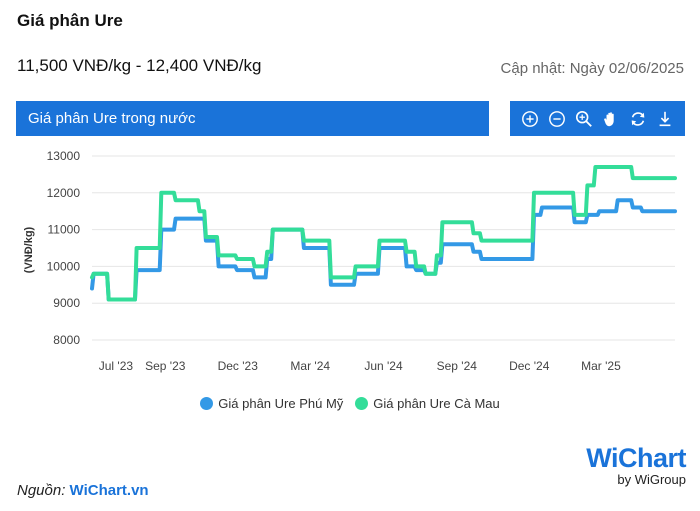  I want to click on y-tick-label: 10000, so click(64, 266).